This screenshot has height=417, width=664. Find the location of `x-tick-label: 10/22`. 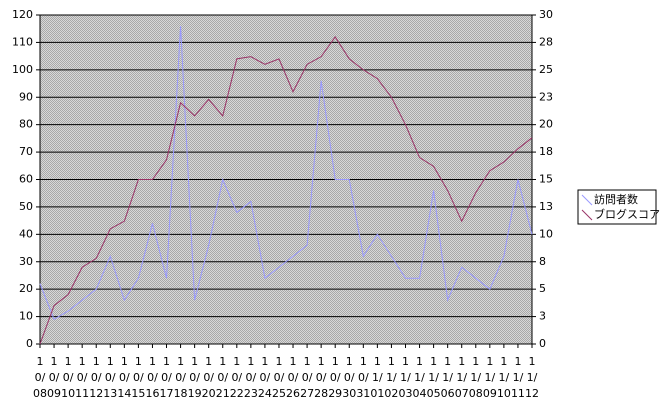

x-tick-label: 10/22 is located at coordinates (236, 377).